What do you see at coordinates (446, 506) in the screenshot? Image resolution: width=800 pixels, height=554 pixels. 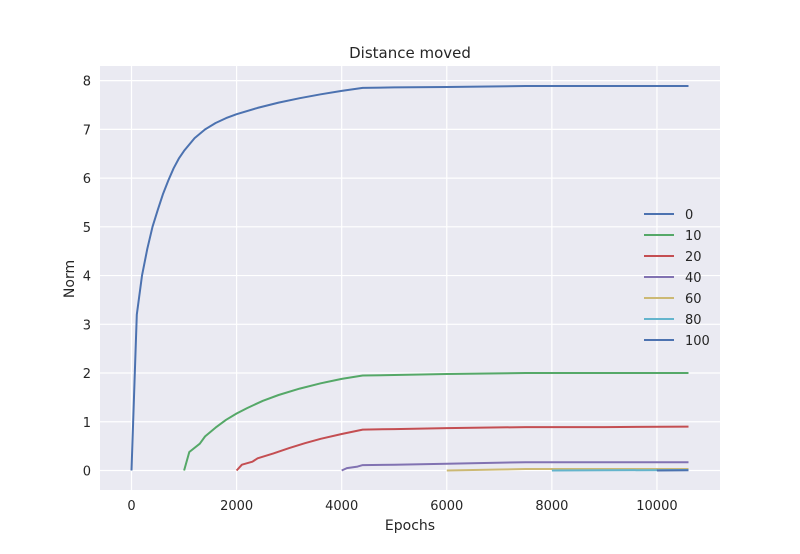 I see `x-tick-label: 6000` at bounding box center [446, 506].